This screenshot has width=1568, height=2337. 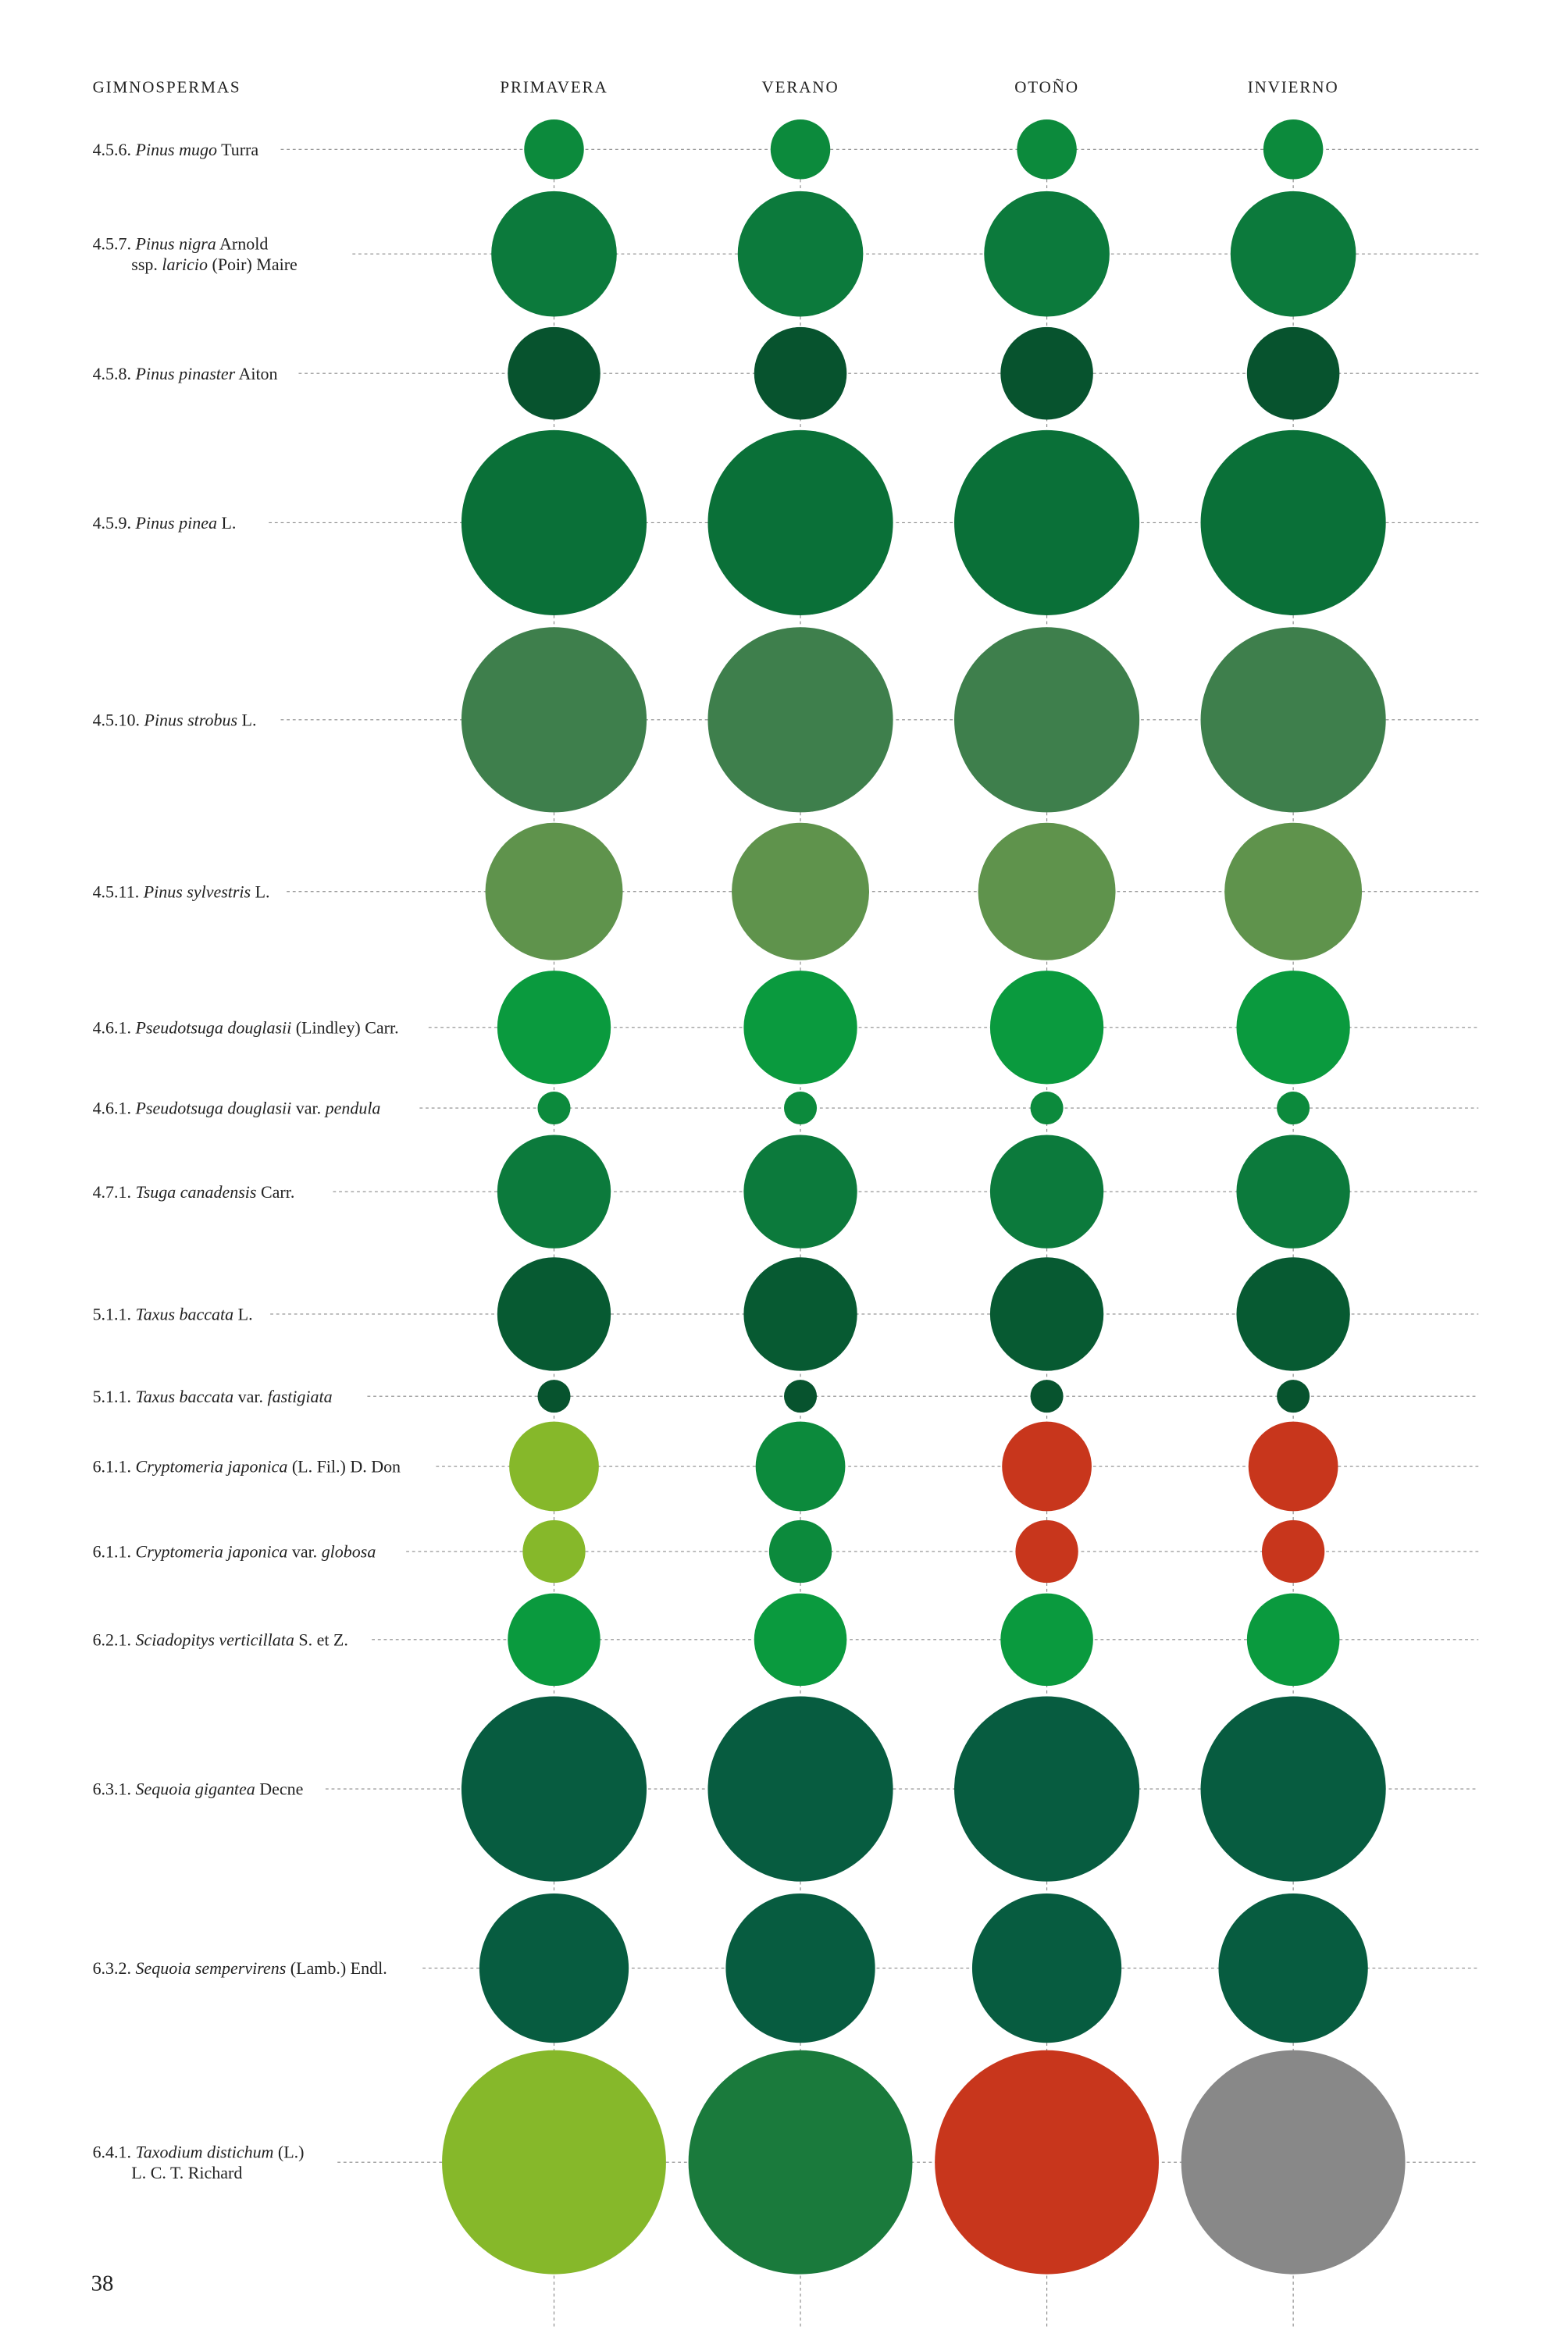 I want to click on row-label-part: ssp., so click(x=146, y=264).